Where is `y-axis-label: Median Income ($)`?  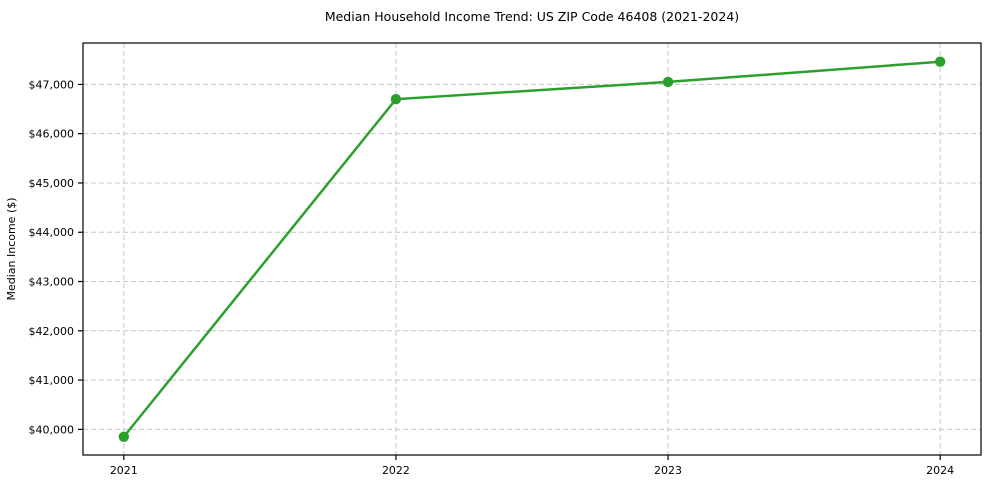 y-axis-label: Median Income ($) is located at coordinates (11, 248).